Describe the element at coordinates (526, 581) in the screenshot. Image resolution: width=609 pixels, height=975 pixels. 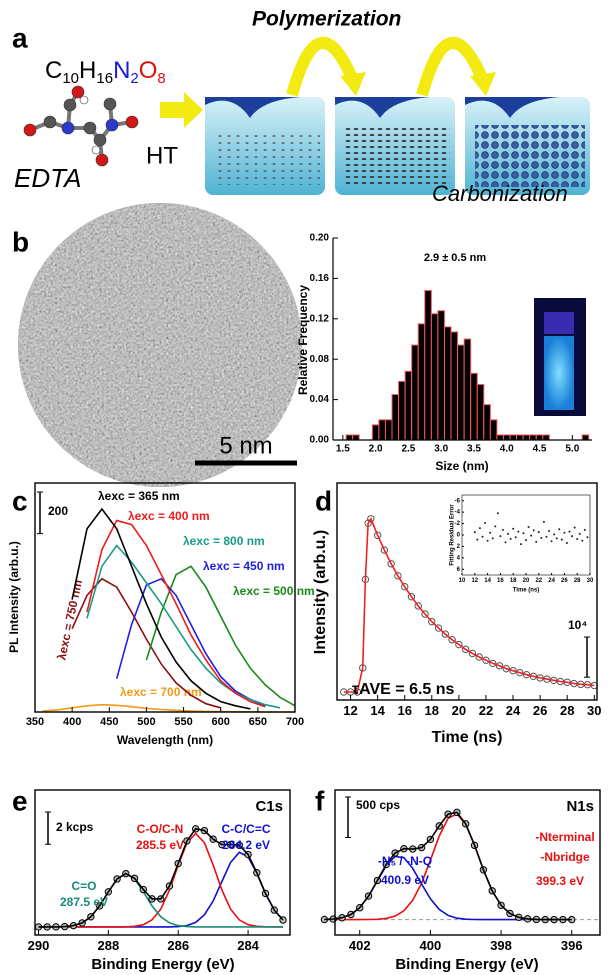
I see `x-tick-label: 20` at that location.